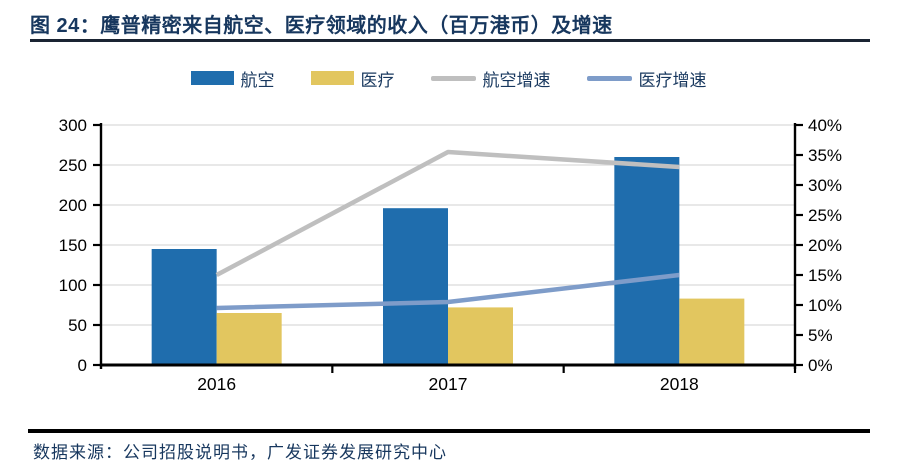 Image resolution: width=897 pixels, height=464 pixels. What do you see at coordinates (672, 80) in the screenshot?
I see `legend-label-medical-growth: 医疗增速` at bounding box center [672, 80].